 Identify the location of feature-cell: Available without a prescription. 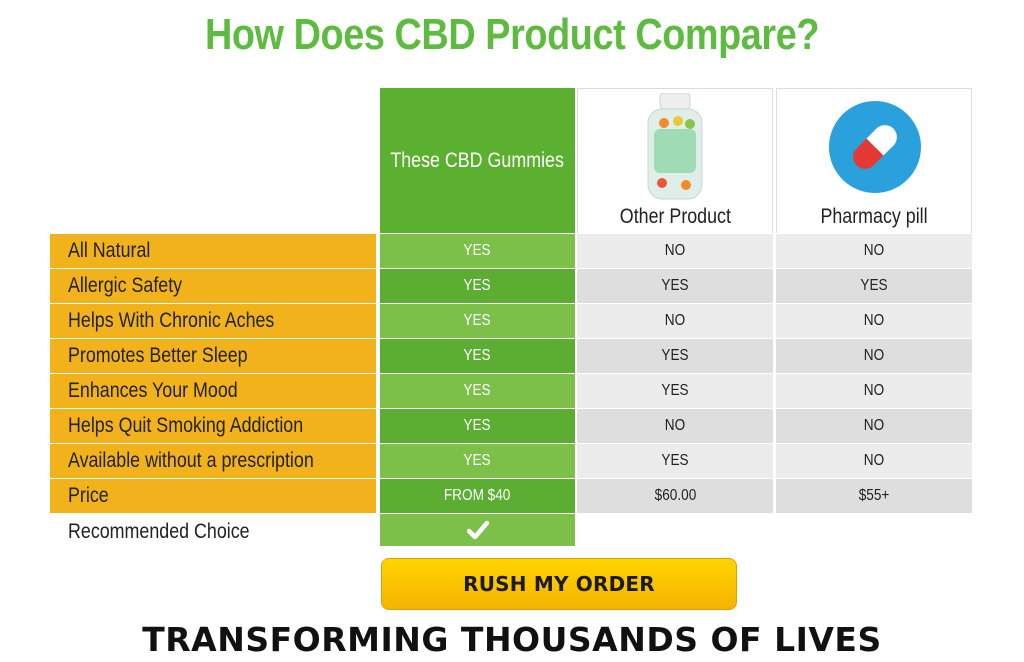
(213, 461).